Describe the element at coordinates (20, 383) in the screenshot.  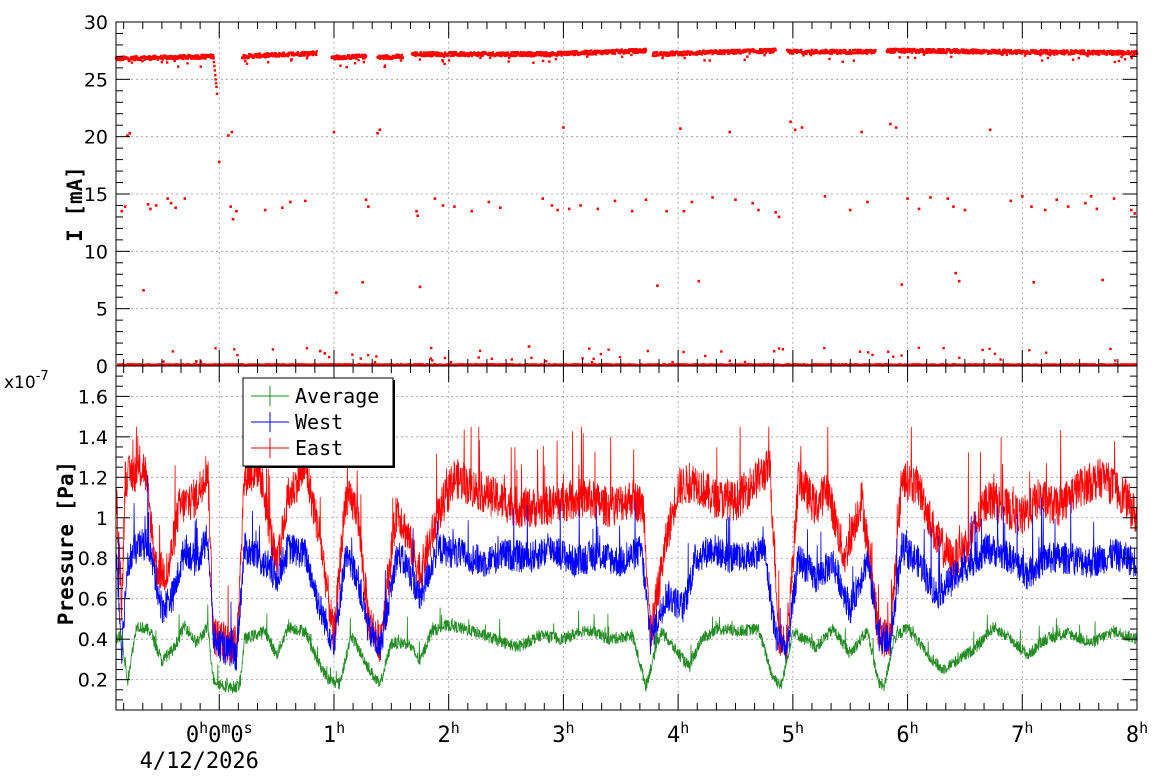
I see `y-exponent-base: x10` at that location.